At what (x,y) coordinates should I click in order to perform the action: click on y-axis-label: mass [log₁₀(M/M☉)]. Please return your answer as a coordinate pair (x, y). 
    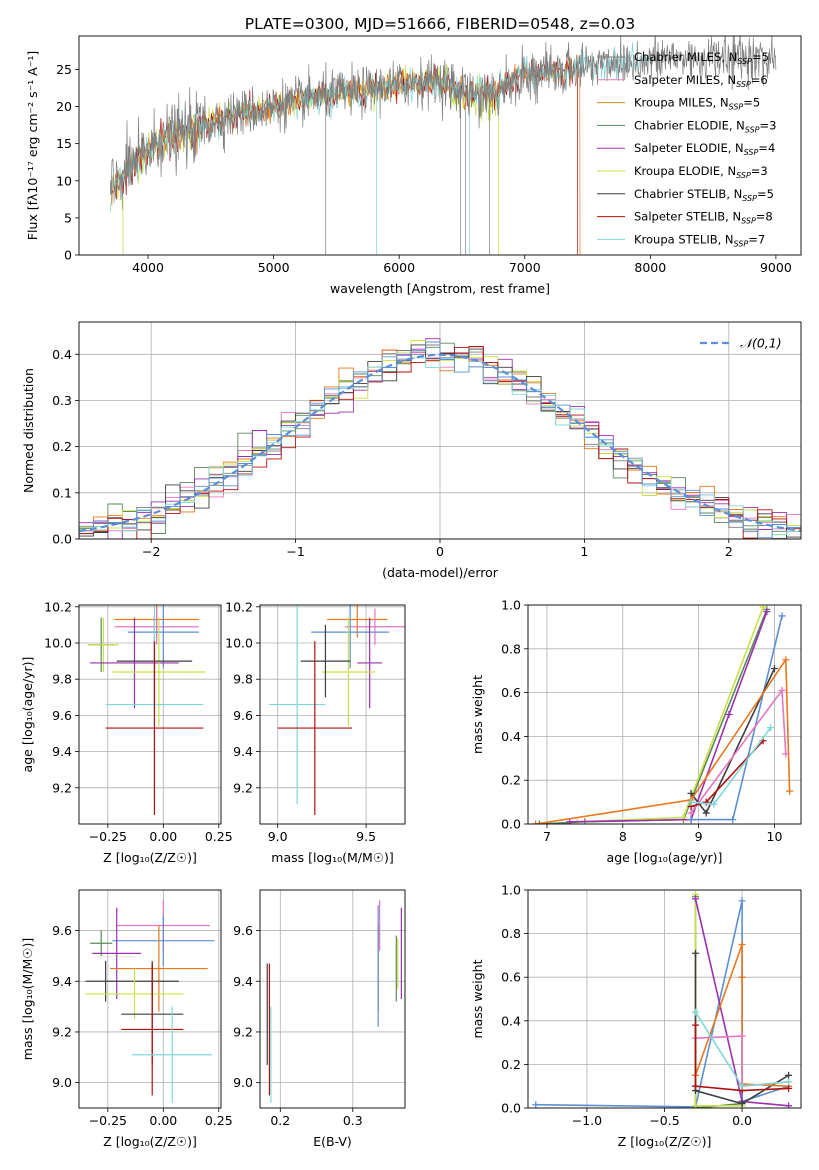
    Looking at the image, I should click on (27, 999).